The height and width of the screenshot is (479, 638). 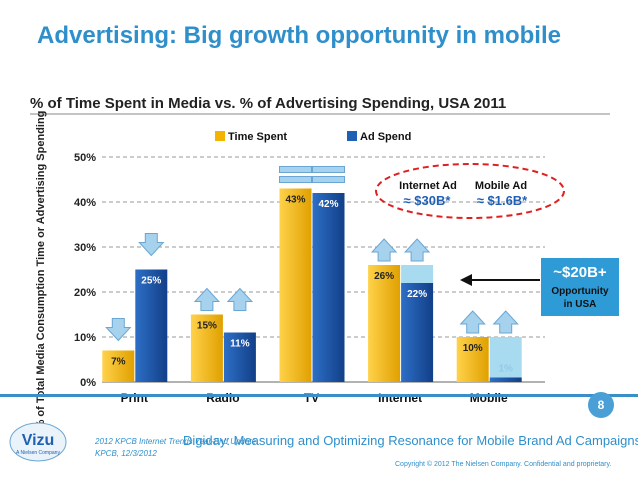 What do you see at coordinates (384, 276) in the screenshot?
I see `data-label: 26%` at bounding box center [384, 276].